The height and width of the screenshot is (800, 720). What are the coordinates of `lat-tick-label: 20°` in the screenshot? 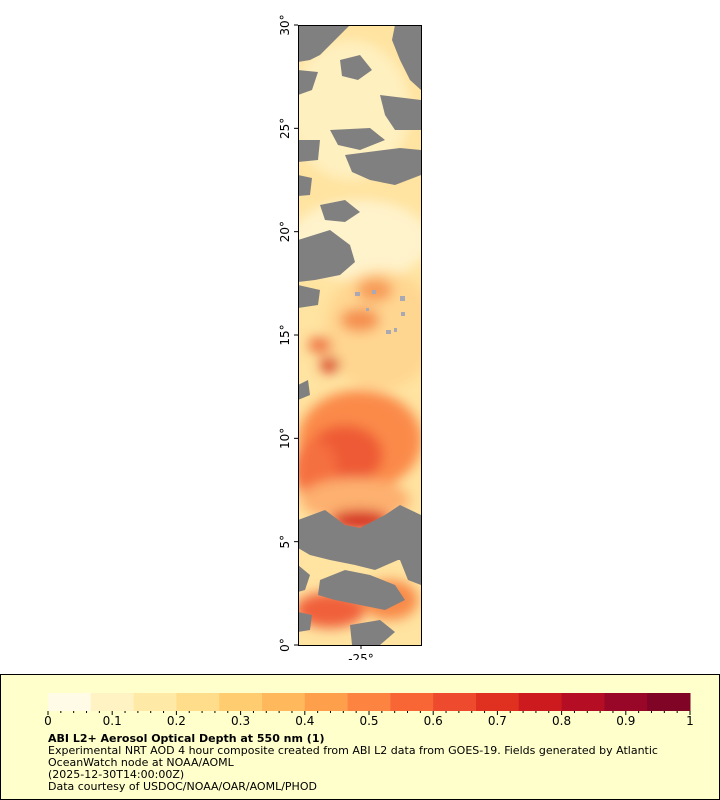 It's located at (285, 231).